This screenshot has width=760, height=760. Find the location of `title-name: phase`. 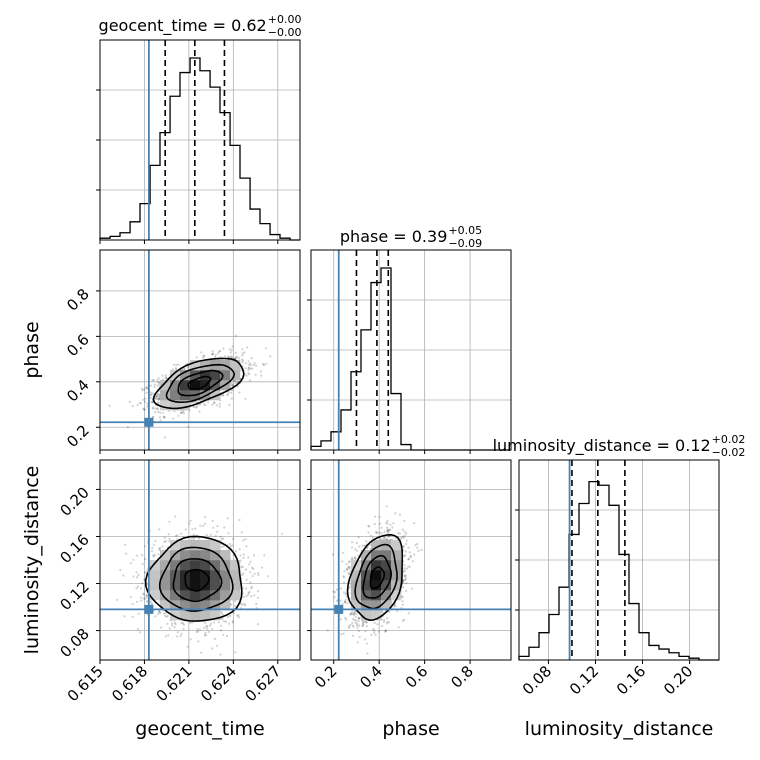

title-name: phase is located at coordinates (364, 236).